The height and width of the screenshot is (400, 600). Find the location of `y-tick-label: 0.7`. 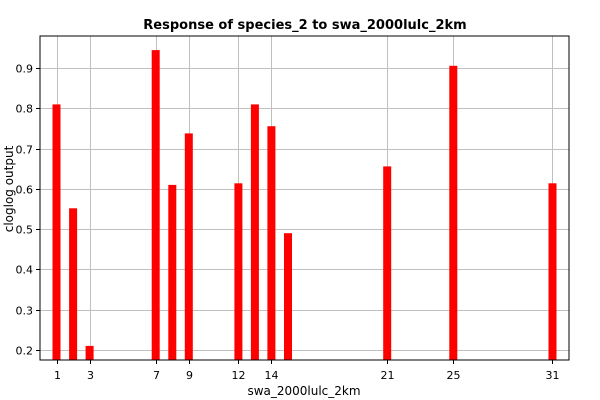

y-tick-label: 0.7 is located at coordinates (25, 150).